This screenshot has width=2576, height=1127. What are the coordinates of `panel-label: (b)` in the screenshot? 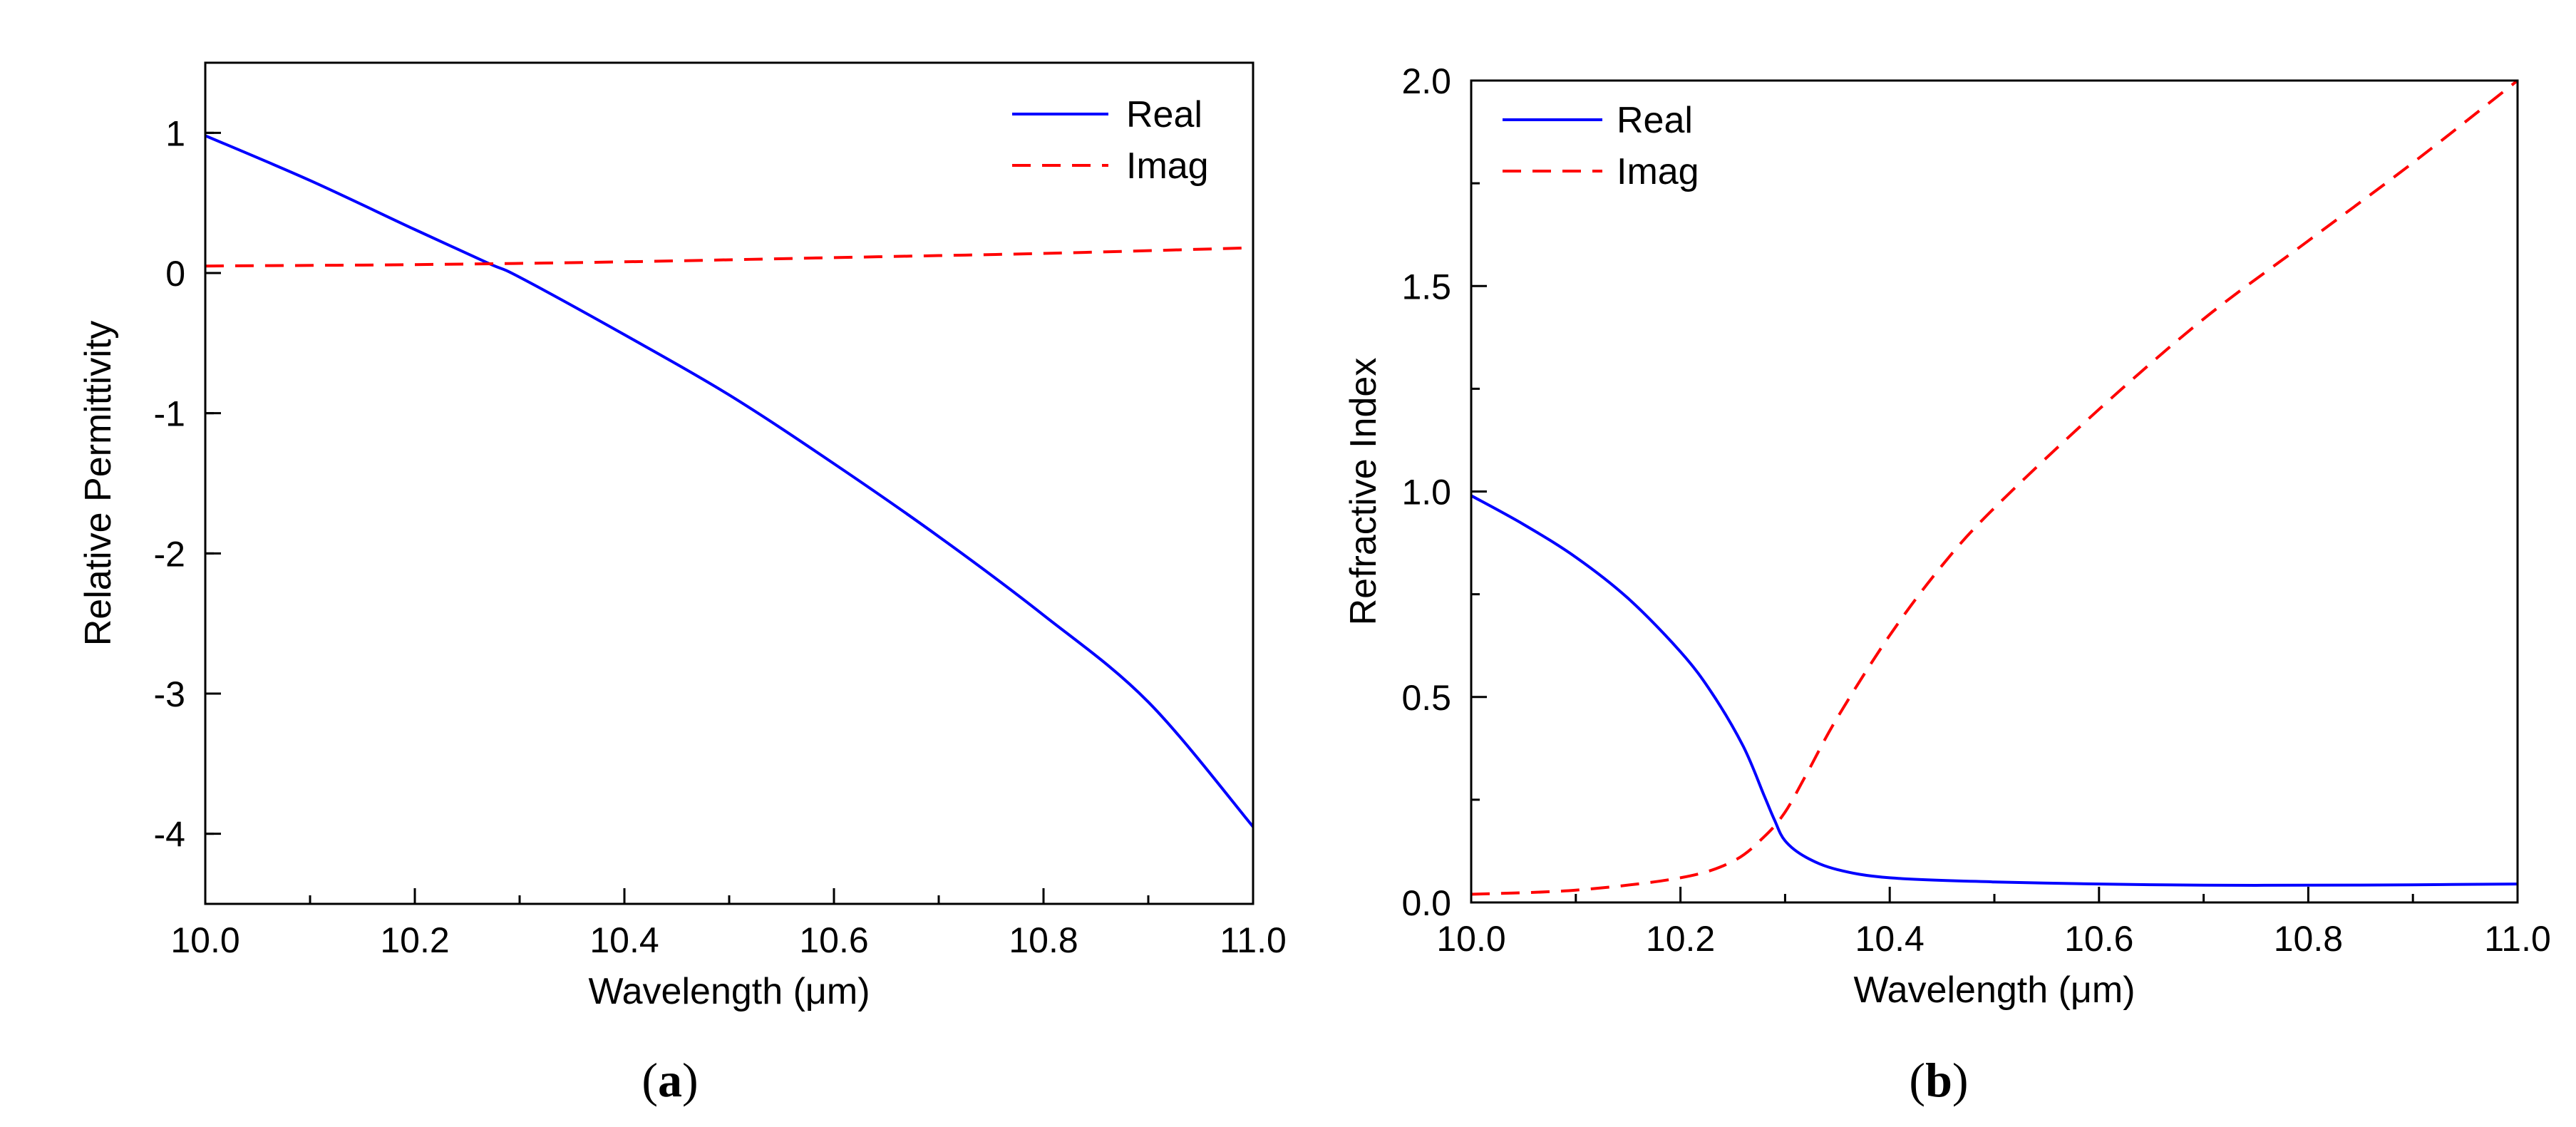 It's located at (1938, 1080).